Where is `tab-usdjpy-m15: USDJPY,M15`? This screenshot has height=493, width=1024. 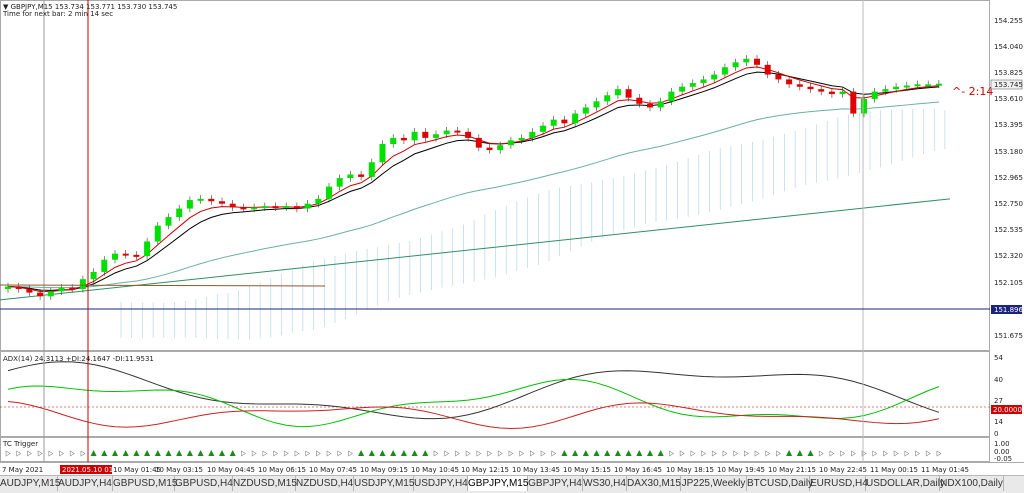
tab-usdjpy-m15: USDJPY,M15 is located at coordinates (384, 483).